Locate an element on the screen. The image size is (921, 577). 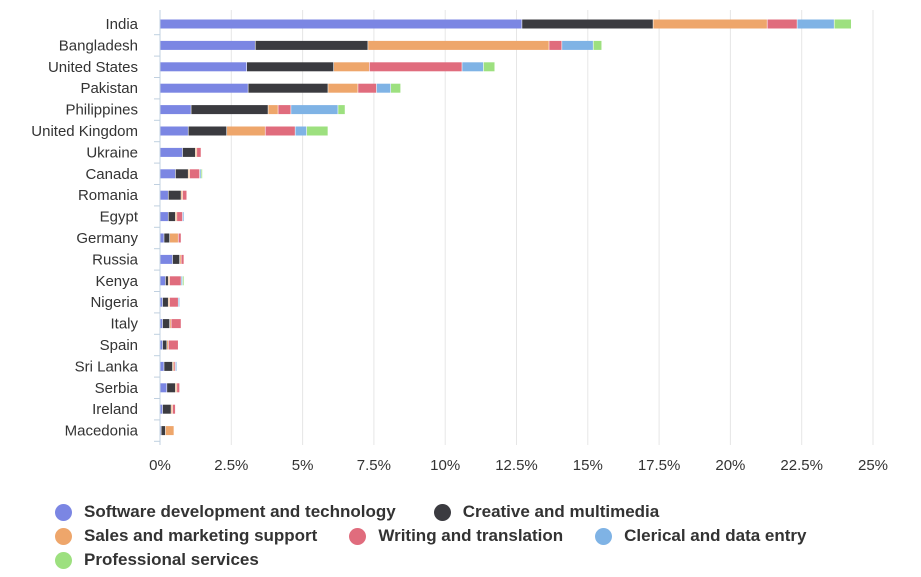
legend-item-professional: Professional services is located at coordinates (157, 560).